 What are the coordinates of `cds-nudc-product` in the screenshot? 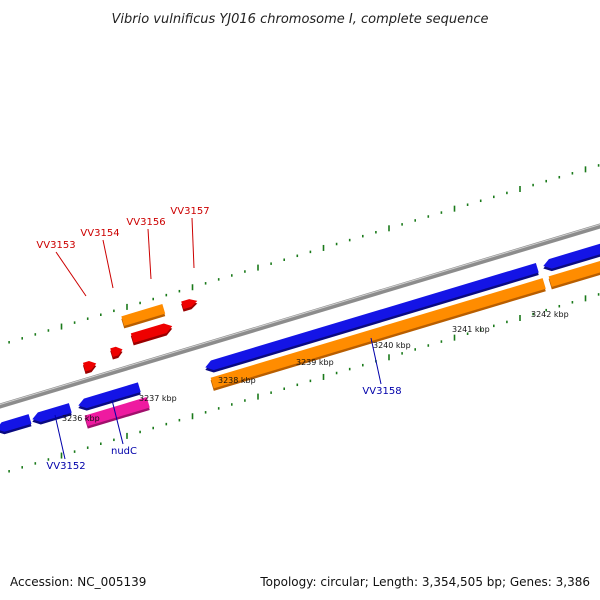 It's located at (117, 412).